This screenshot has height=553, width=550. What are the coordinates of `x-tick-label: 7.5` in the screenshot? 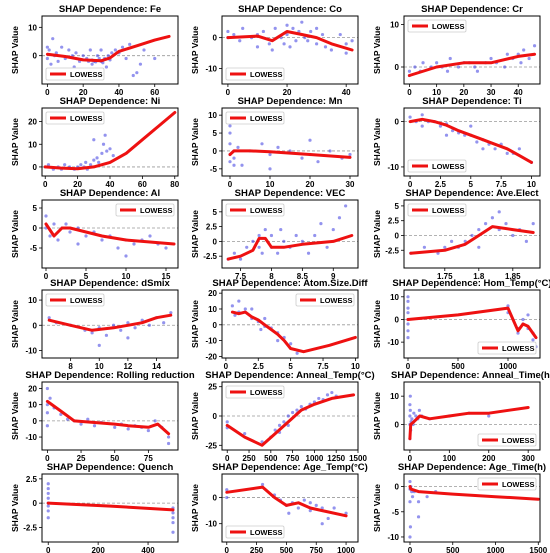 It's located at (323, 366).